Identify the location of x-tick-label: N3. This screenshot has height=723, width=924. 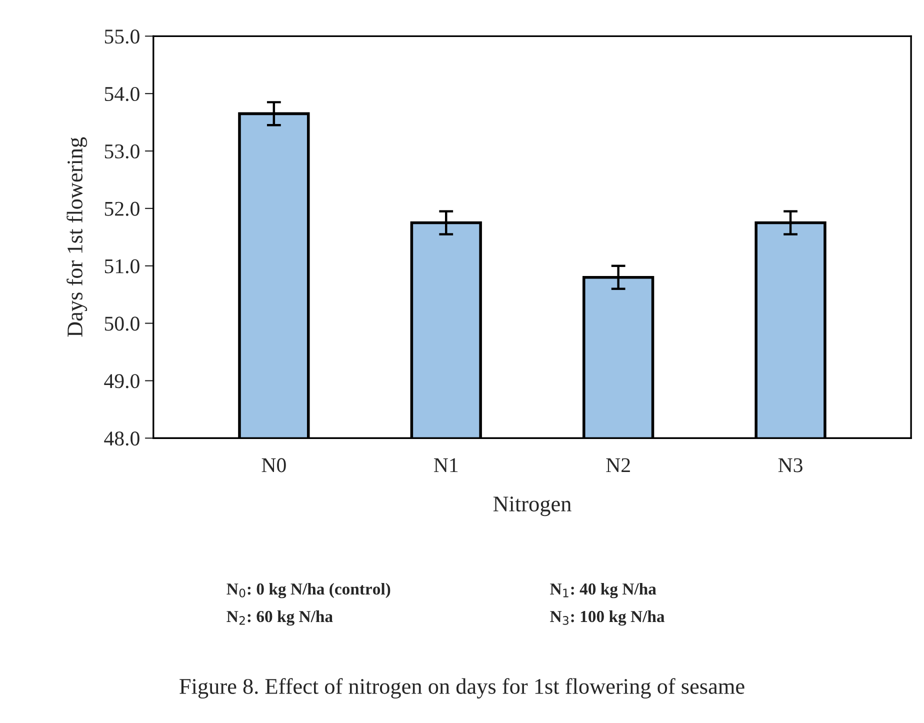
(790, 465).